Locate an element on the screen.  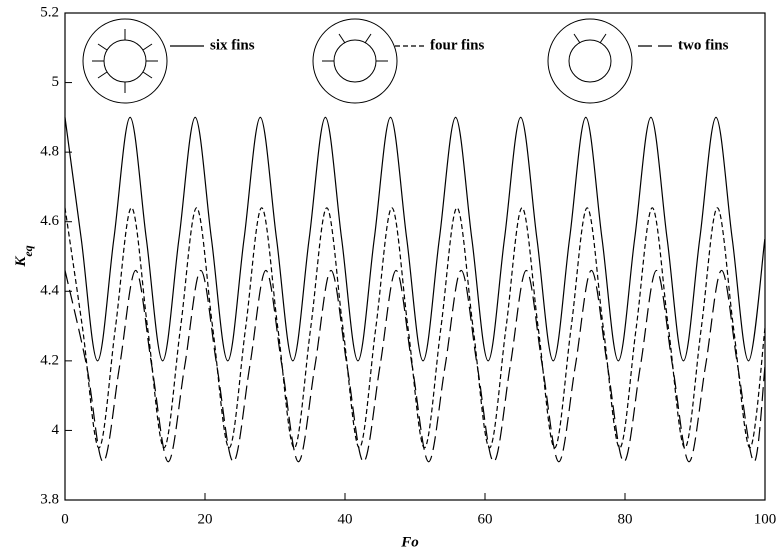
y-tick-label: 4.8 is located at coordinates (49, 152).